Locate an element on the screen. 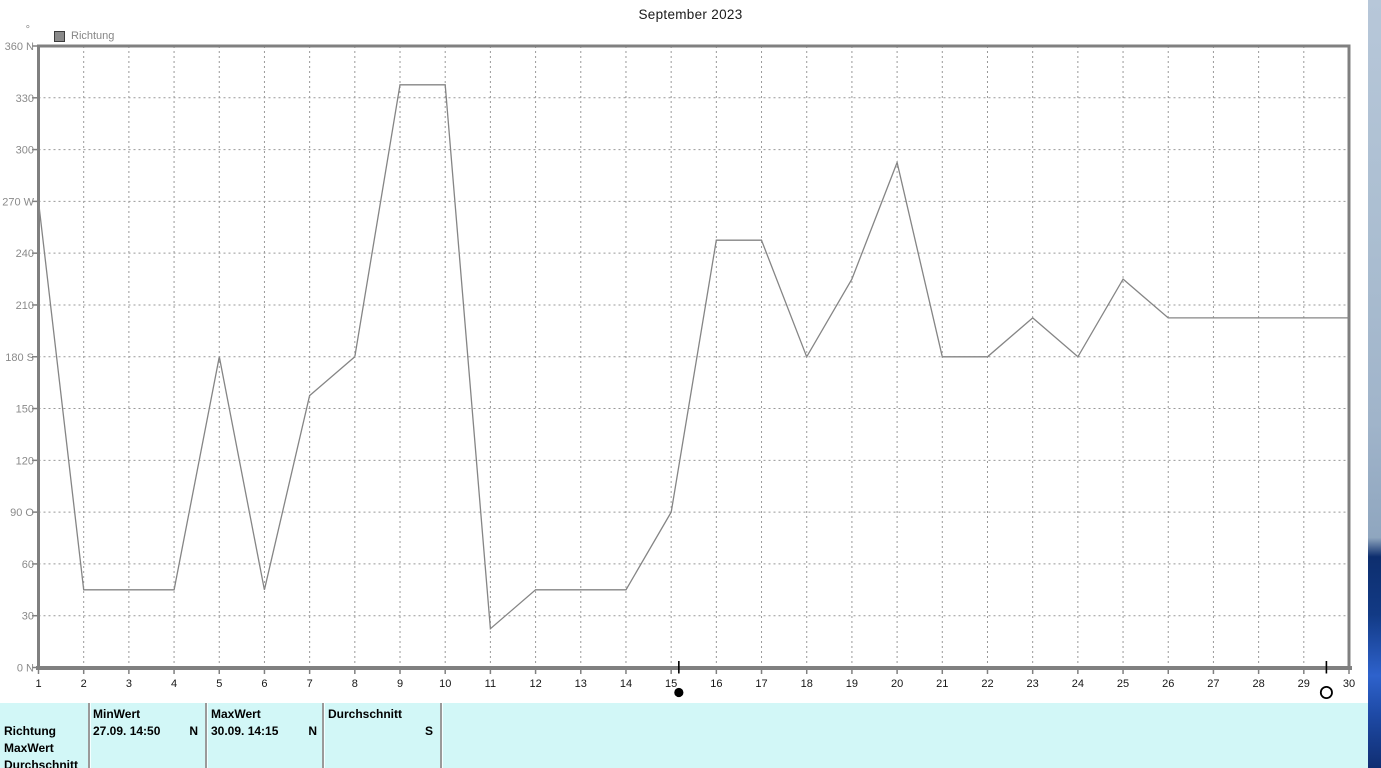 The height and width of the screenshot is (768, 1381). svg-text: 13 is located at coordinates (581, 684).